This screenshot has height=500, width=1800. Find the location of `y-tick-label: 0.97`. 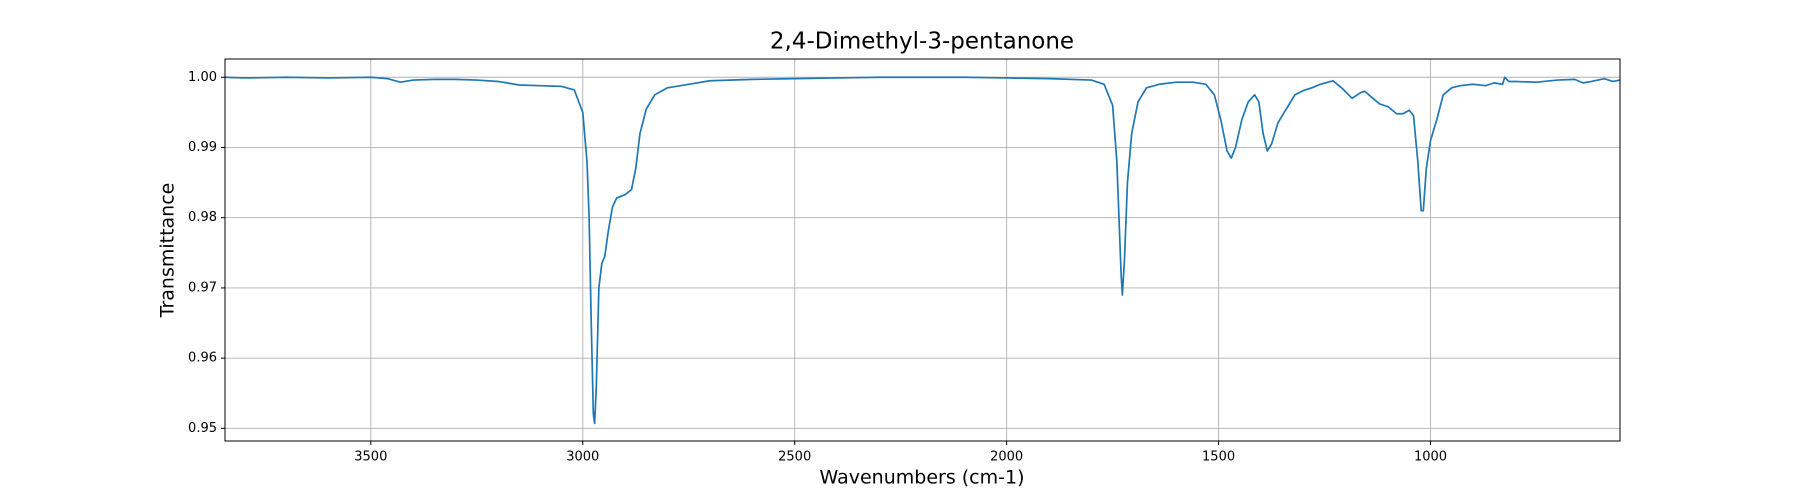

y-tick-label: 0.97 is located at coordinates (202, 287).